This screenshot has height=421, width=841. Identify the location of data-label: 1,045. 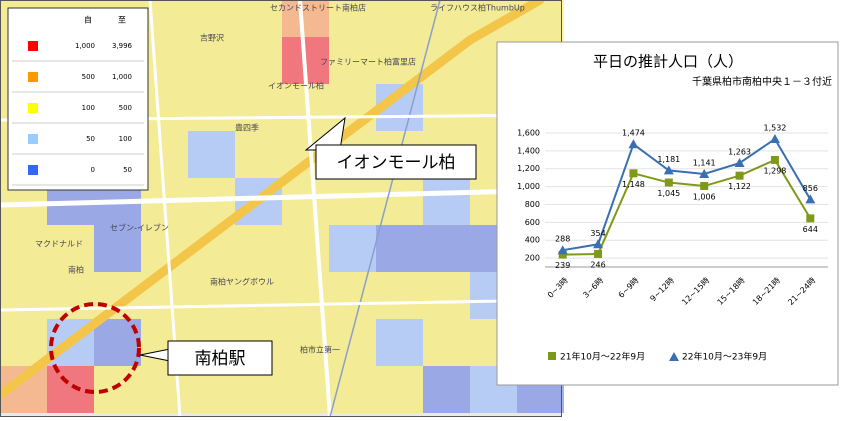
(668, 193).